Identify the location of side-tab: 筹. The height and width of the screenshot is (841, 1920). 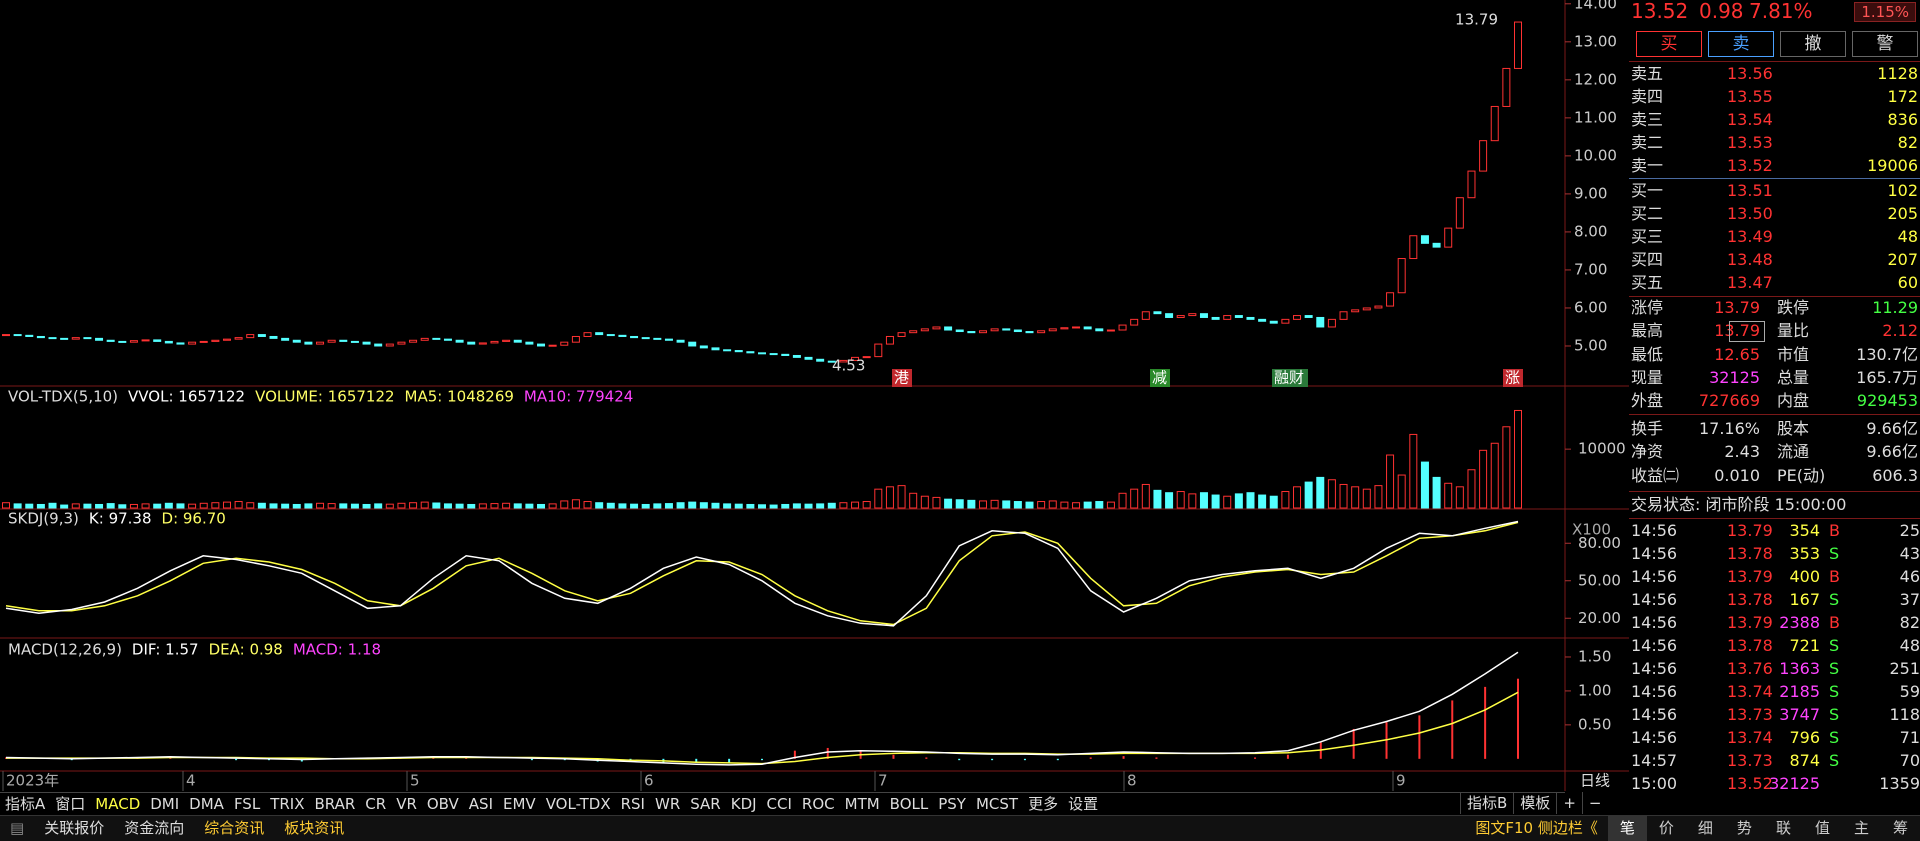
(1900, 828).